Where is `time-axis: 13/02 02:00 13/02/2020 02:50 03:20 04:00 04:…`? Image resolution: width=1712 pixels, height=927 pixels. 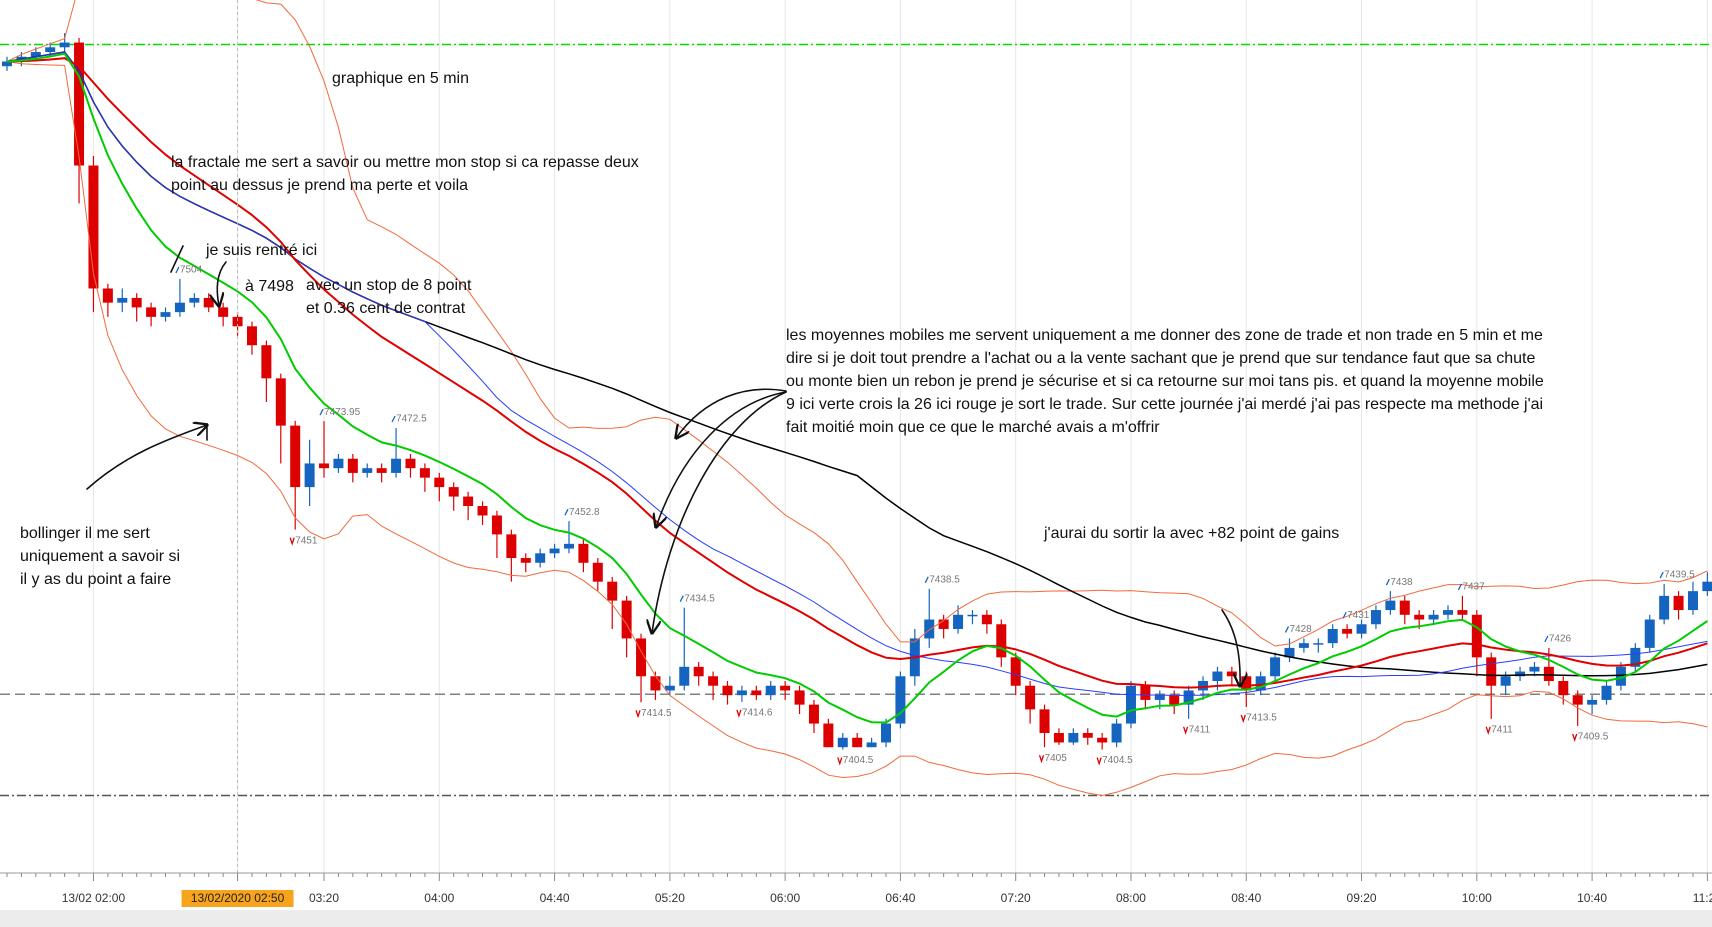 time-axis: 13/02 02:00 13/02/2020 02:50 03:20 04:00 04:… is located at coordinates (856, 889).